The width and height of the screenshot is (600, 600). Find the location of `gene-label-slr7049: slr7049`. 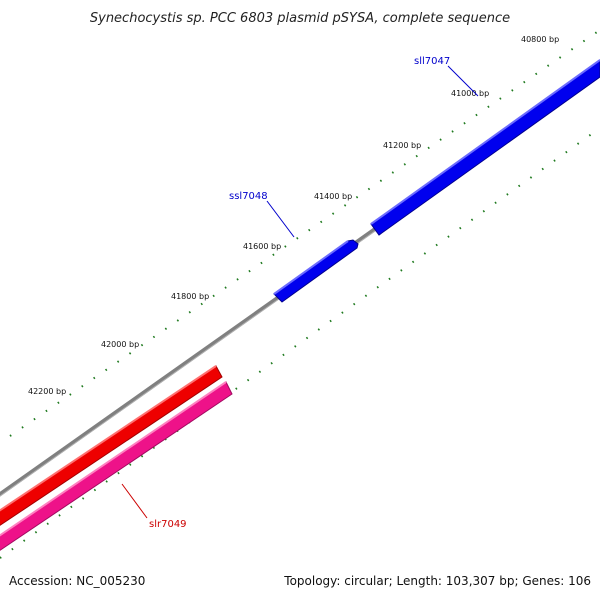

gene-label-slr7049: slr7049 is located at coordinates (168, 524).